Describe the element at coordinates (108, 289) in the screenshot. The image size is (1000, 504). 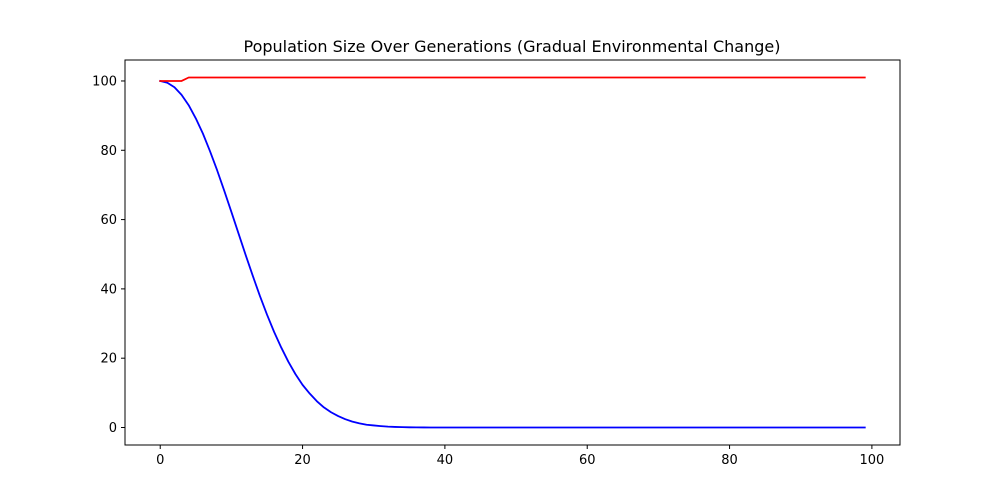
I see `y-tick-label: 40` at that location.